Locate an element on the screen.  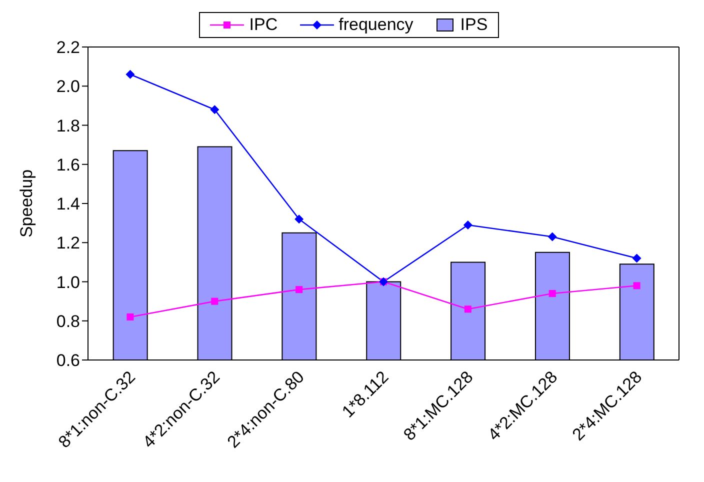
y-tick-label: 1.8 is located at coordinates (68, 126).